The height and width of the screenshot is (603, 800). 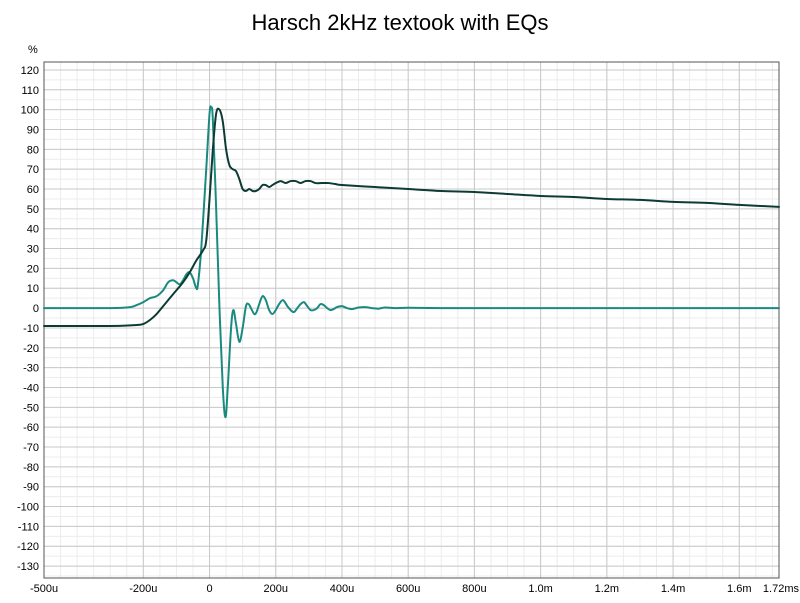 What do you see at coordinates (28, 508) in the screenshot?
I see `y-tick-label: -100` at bounding box center [28, 508].